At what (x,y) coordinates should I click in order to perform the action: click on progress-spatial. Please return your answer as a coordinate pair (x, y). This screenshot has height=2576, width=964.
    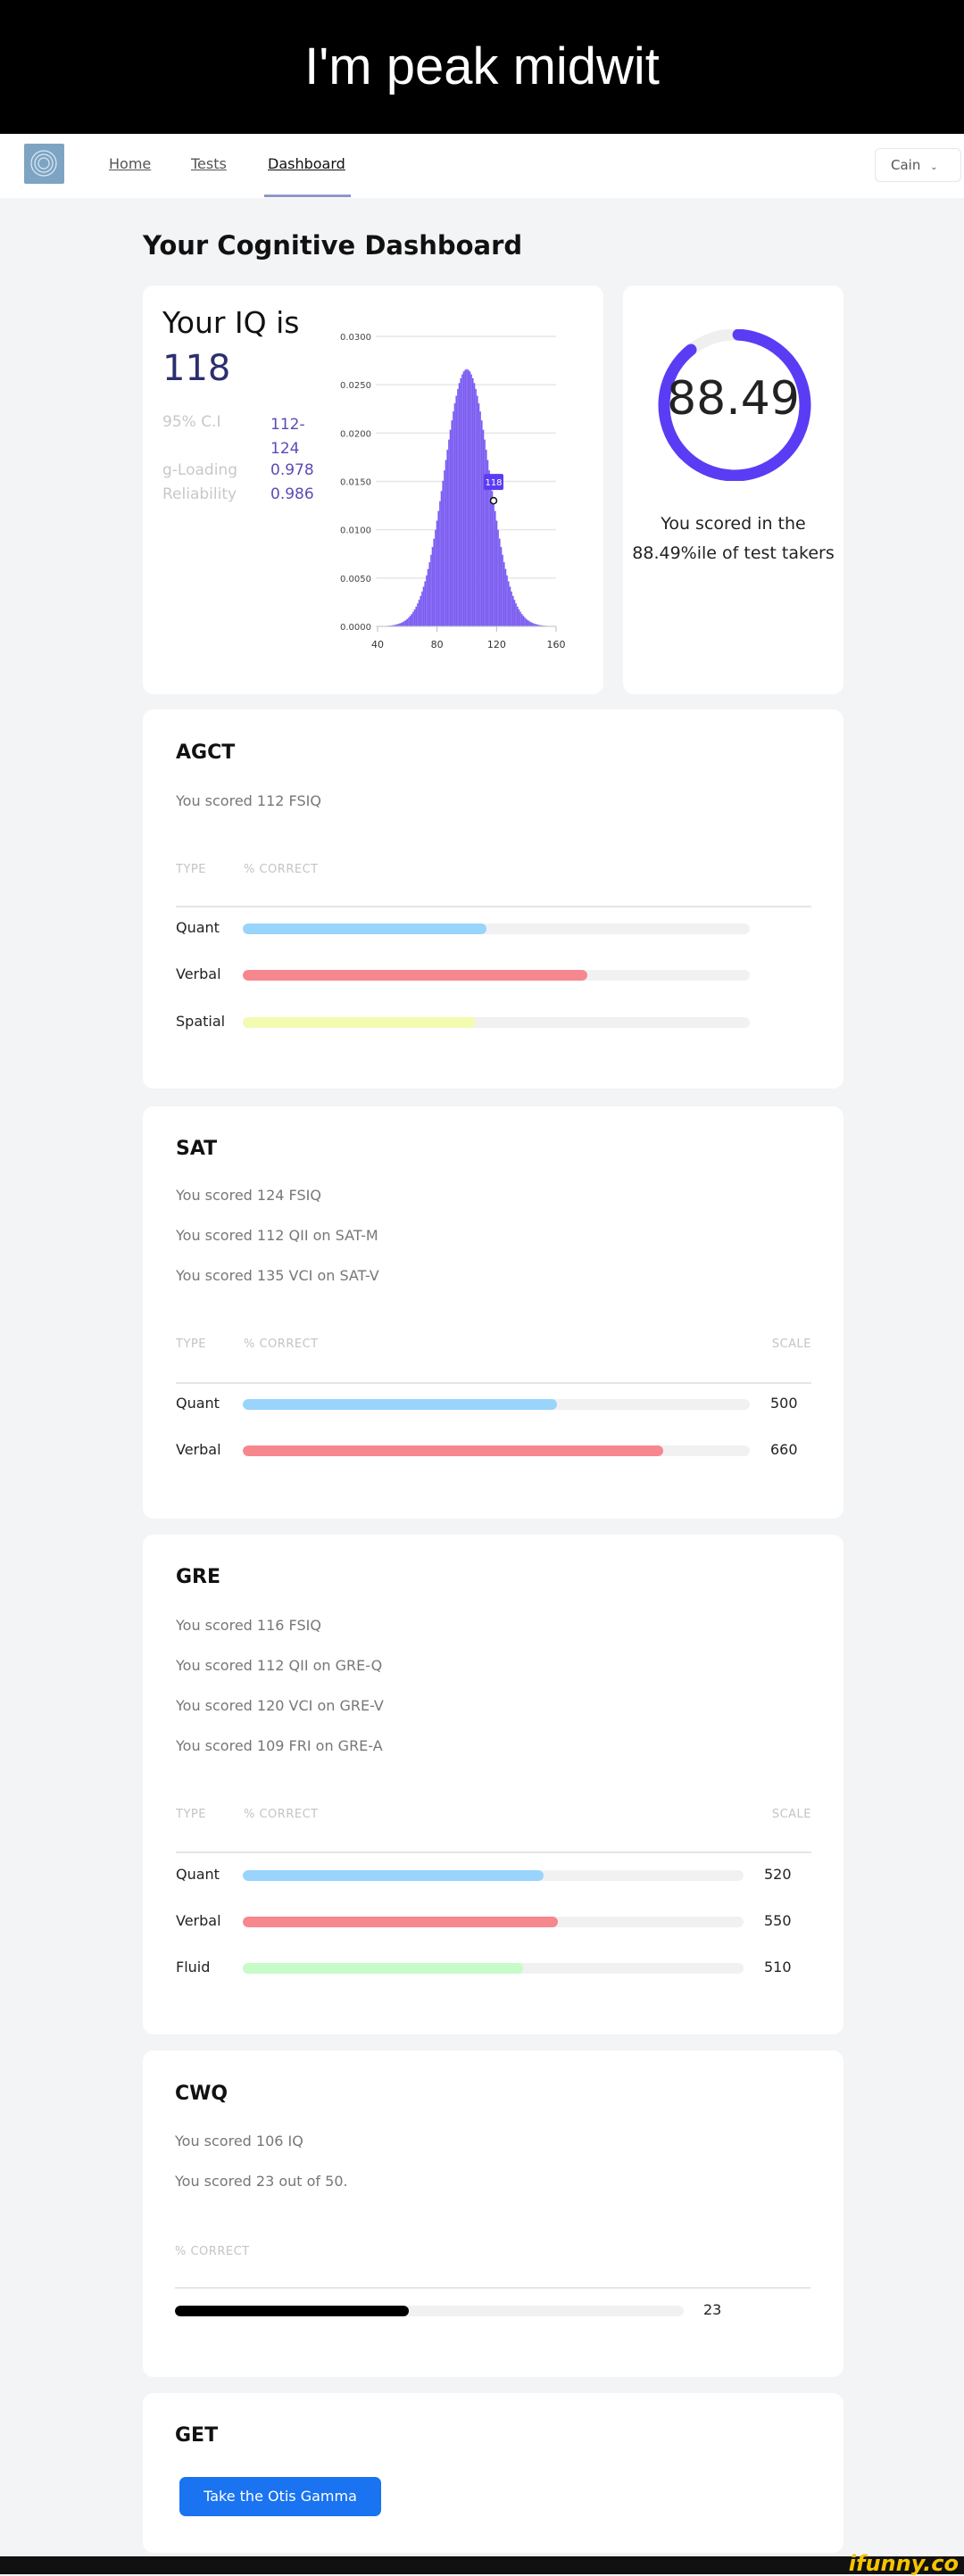
    Looking at the image, I should click on (497, 1022).